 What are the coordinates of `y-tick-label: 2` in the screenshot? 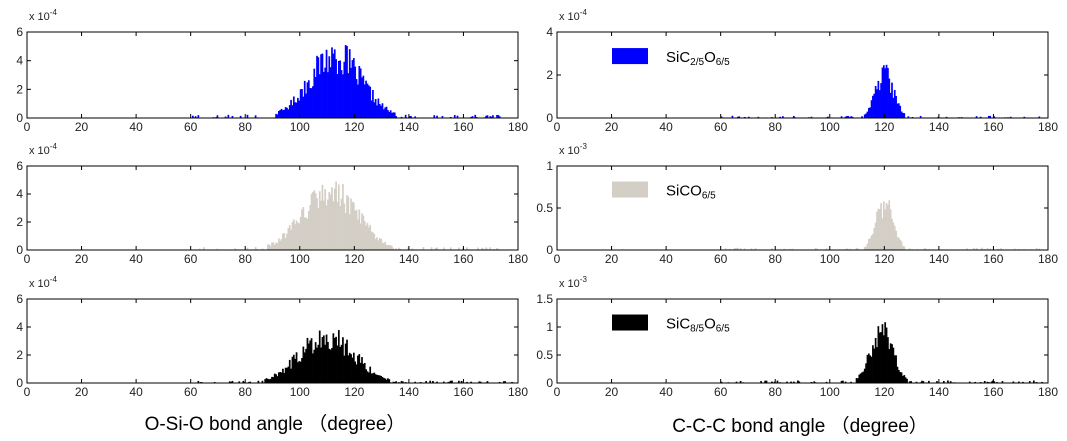 It's located at (549, 75).